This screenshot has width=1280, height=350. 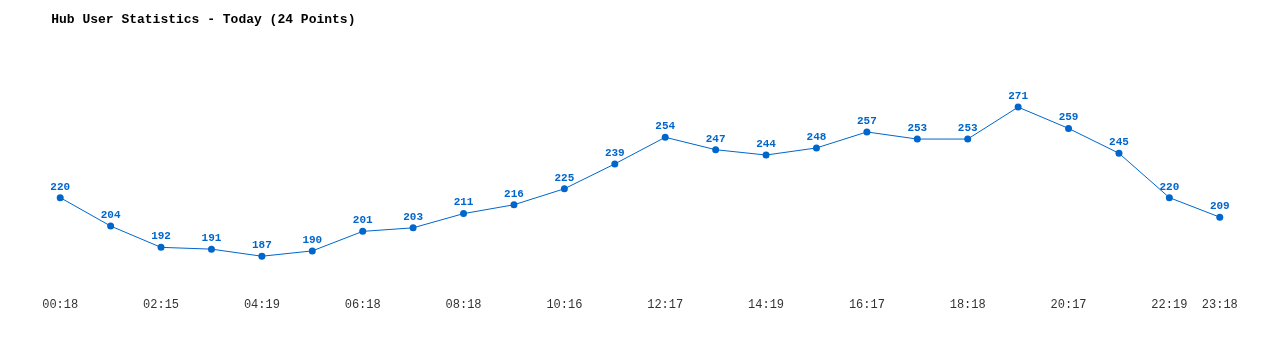 I want to click on data-label: 204, so click(x=110, y=214).